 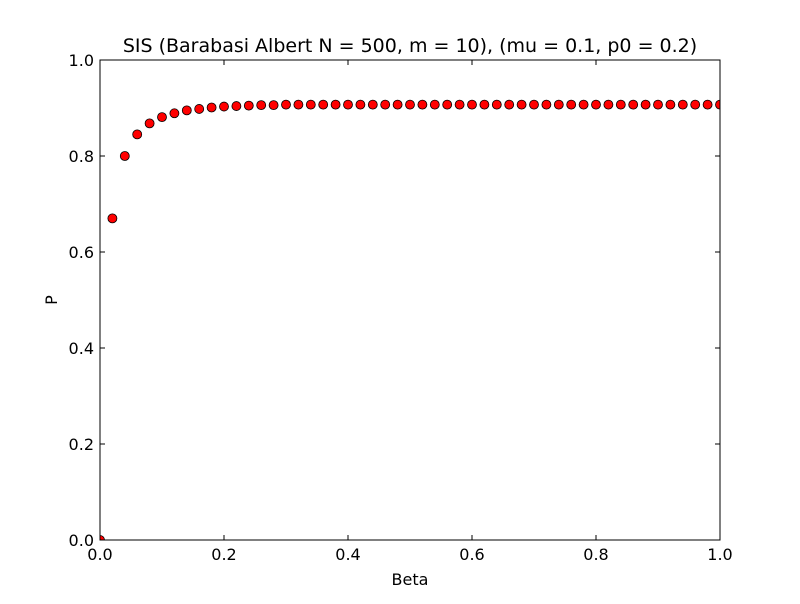 I want to click on x-tick-label: 0.0, so click(x=99, y=554).